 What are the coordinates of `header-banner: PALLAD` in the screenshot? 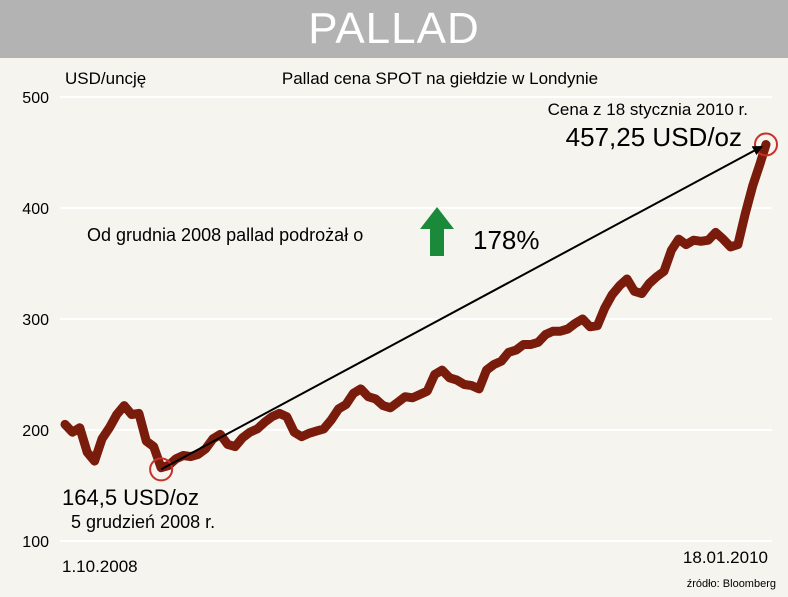 It's located at (394, 29).